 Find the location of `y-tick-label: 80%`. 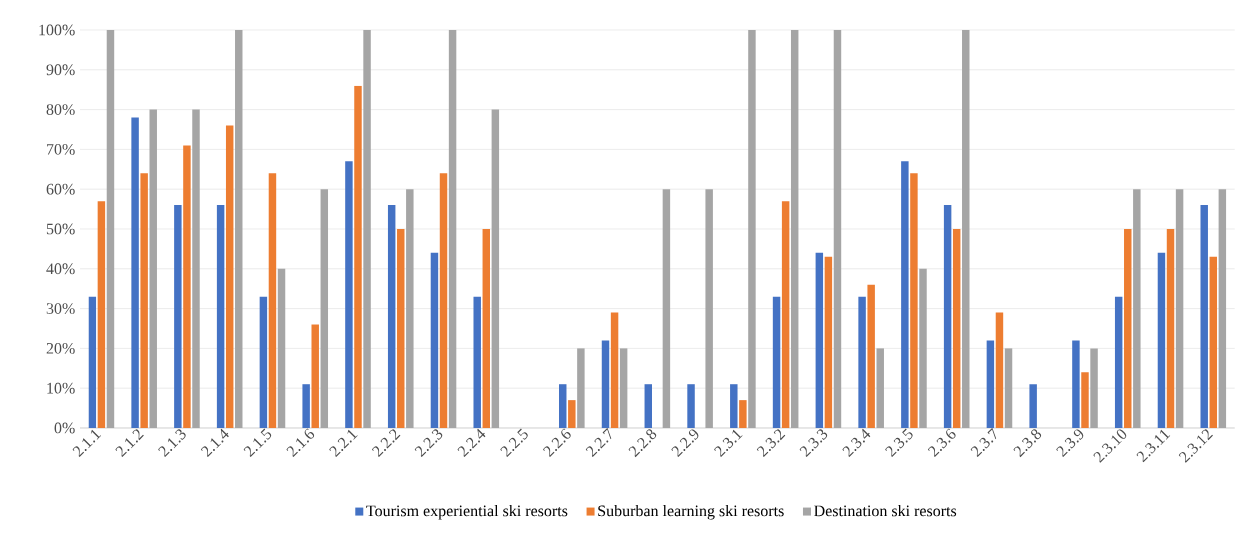

y-tick-label: 80% is located at coordinates (60, 110).